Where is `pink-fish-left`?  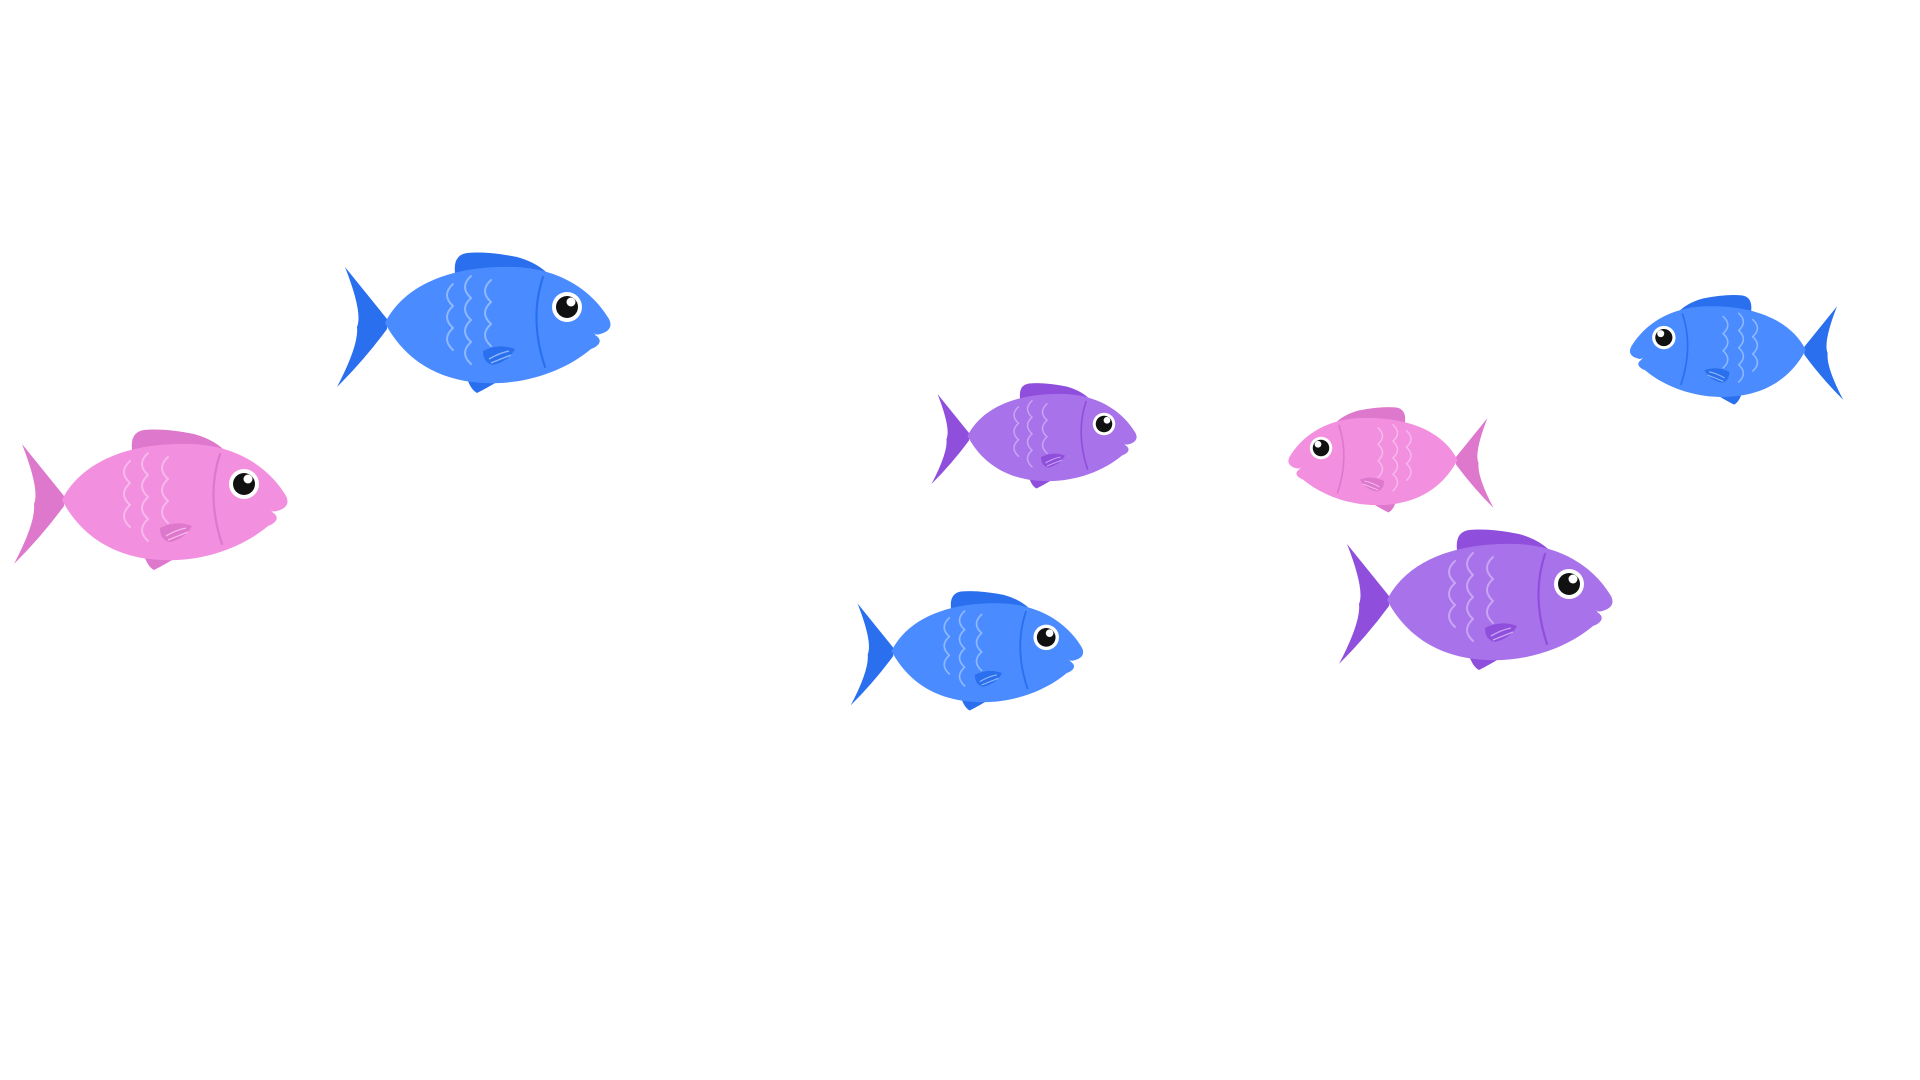
pink-fish-left is located at coordinates (151, 499).